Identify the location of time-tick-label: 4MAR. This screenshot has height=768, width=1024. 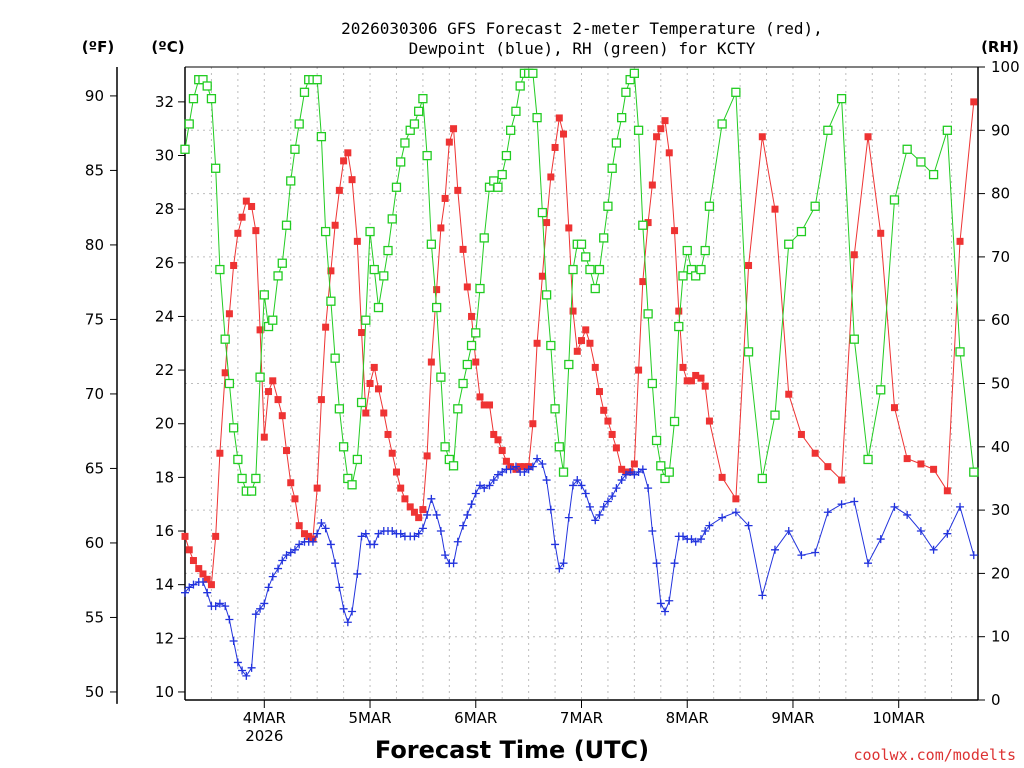
(264, 718).